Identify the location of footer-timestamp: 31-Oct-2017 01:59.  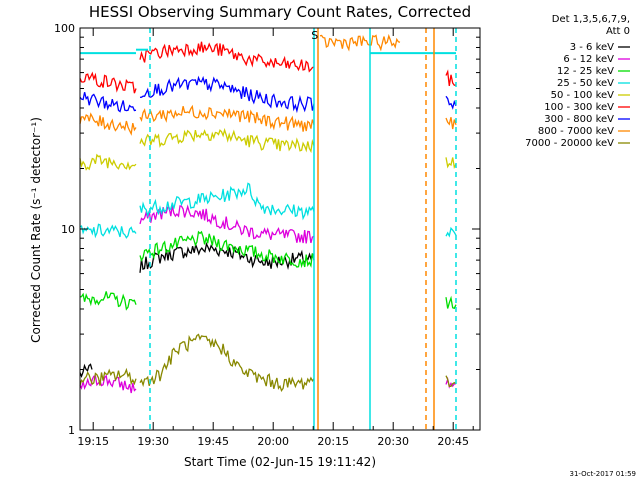
(603, 474).